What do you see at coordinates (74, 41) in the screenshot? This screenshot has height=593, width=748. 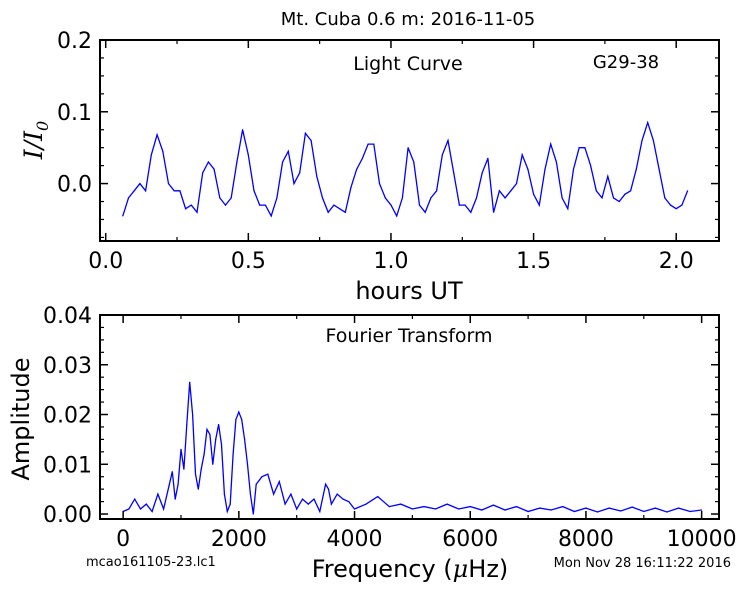 I see `light-curve-ytick-label: 0.2` at bounding box center [74, 41].